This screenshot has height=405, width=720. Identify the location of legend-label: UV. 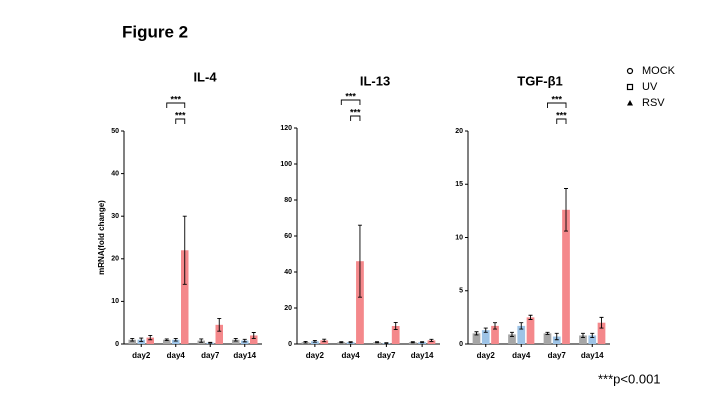
(650, 87).